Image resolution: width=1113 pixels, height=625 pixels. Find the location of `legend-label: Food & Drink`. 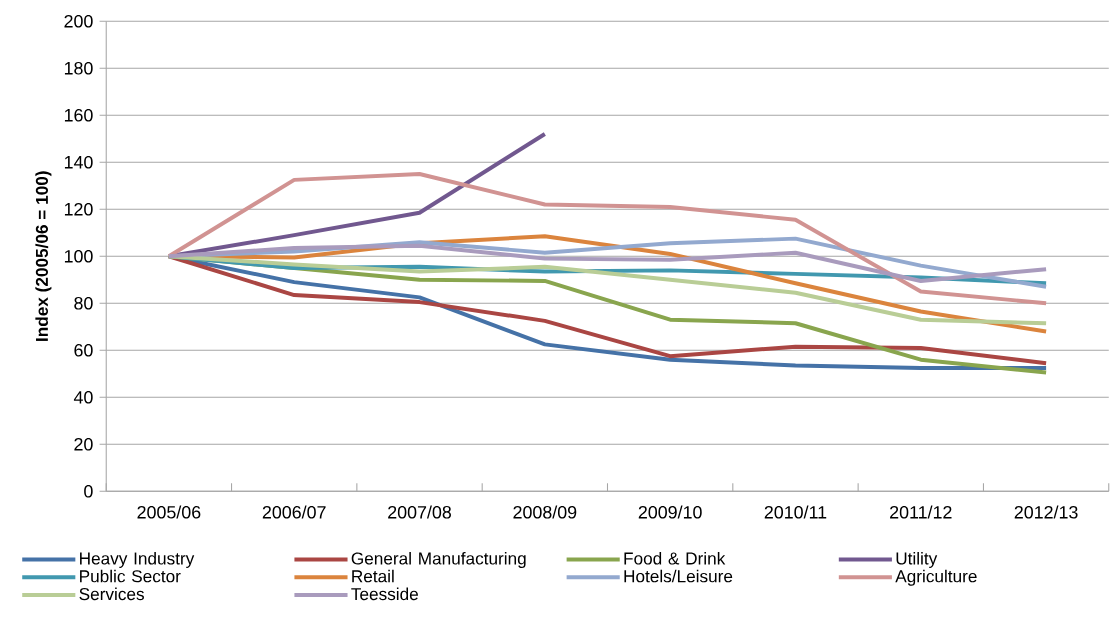

legend-label: Food & Drink is located at coordinates (675, 558).